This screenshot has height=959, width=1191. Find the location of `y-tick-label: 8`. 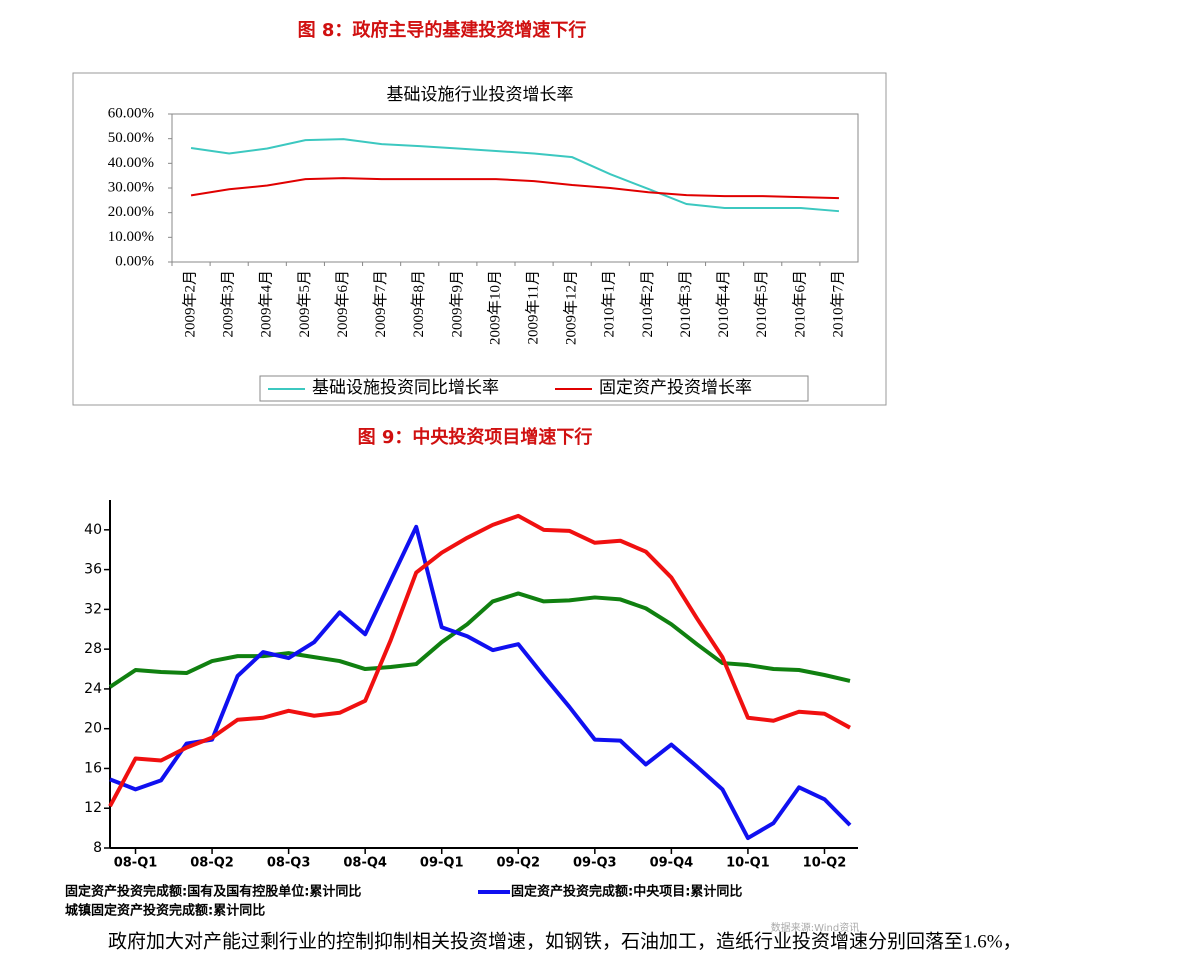

y-tick-label: 8 is located at coordinates (97, 848).